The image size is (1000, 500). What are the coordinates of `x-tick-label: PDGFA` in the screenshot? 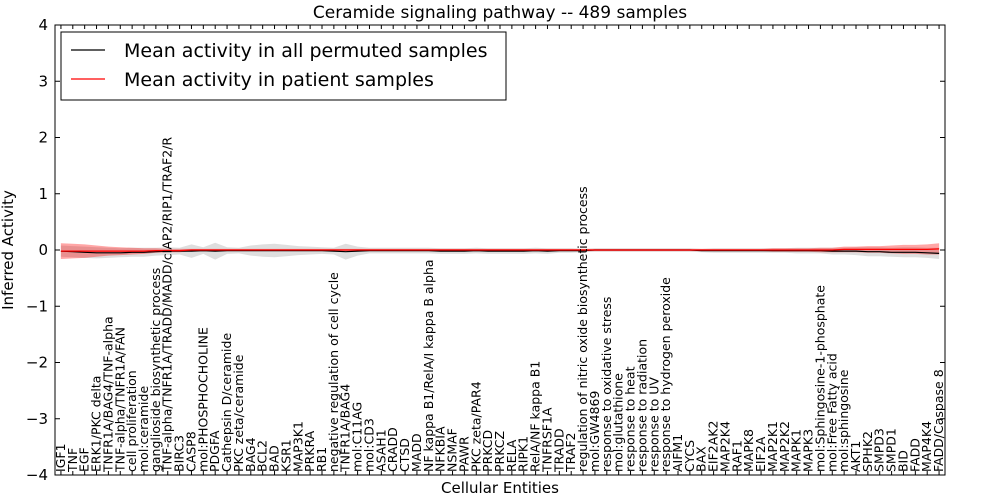 It's located at (214, 451).